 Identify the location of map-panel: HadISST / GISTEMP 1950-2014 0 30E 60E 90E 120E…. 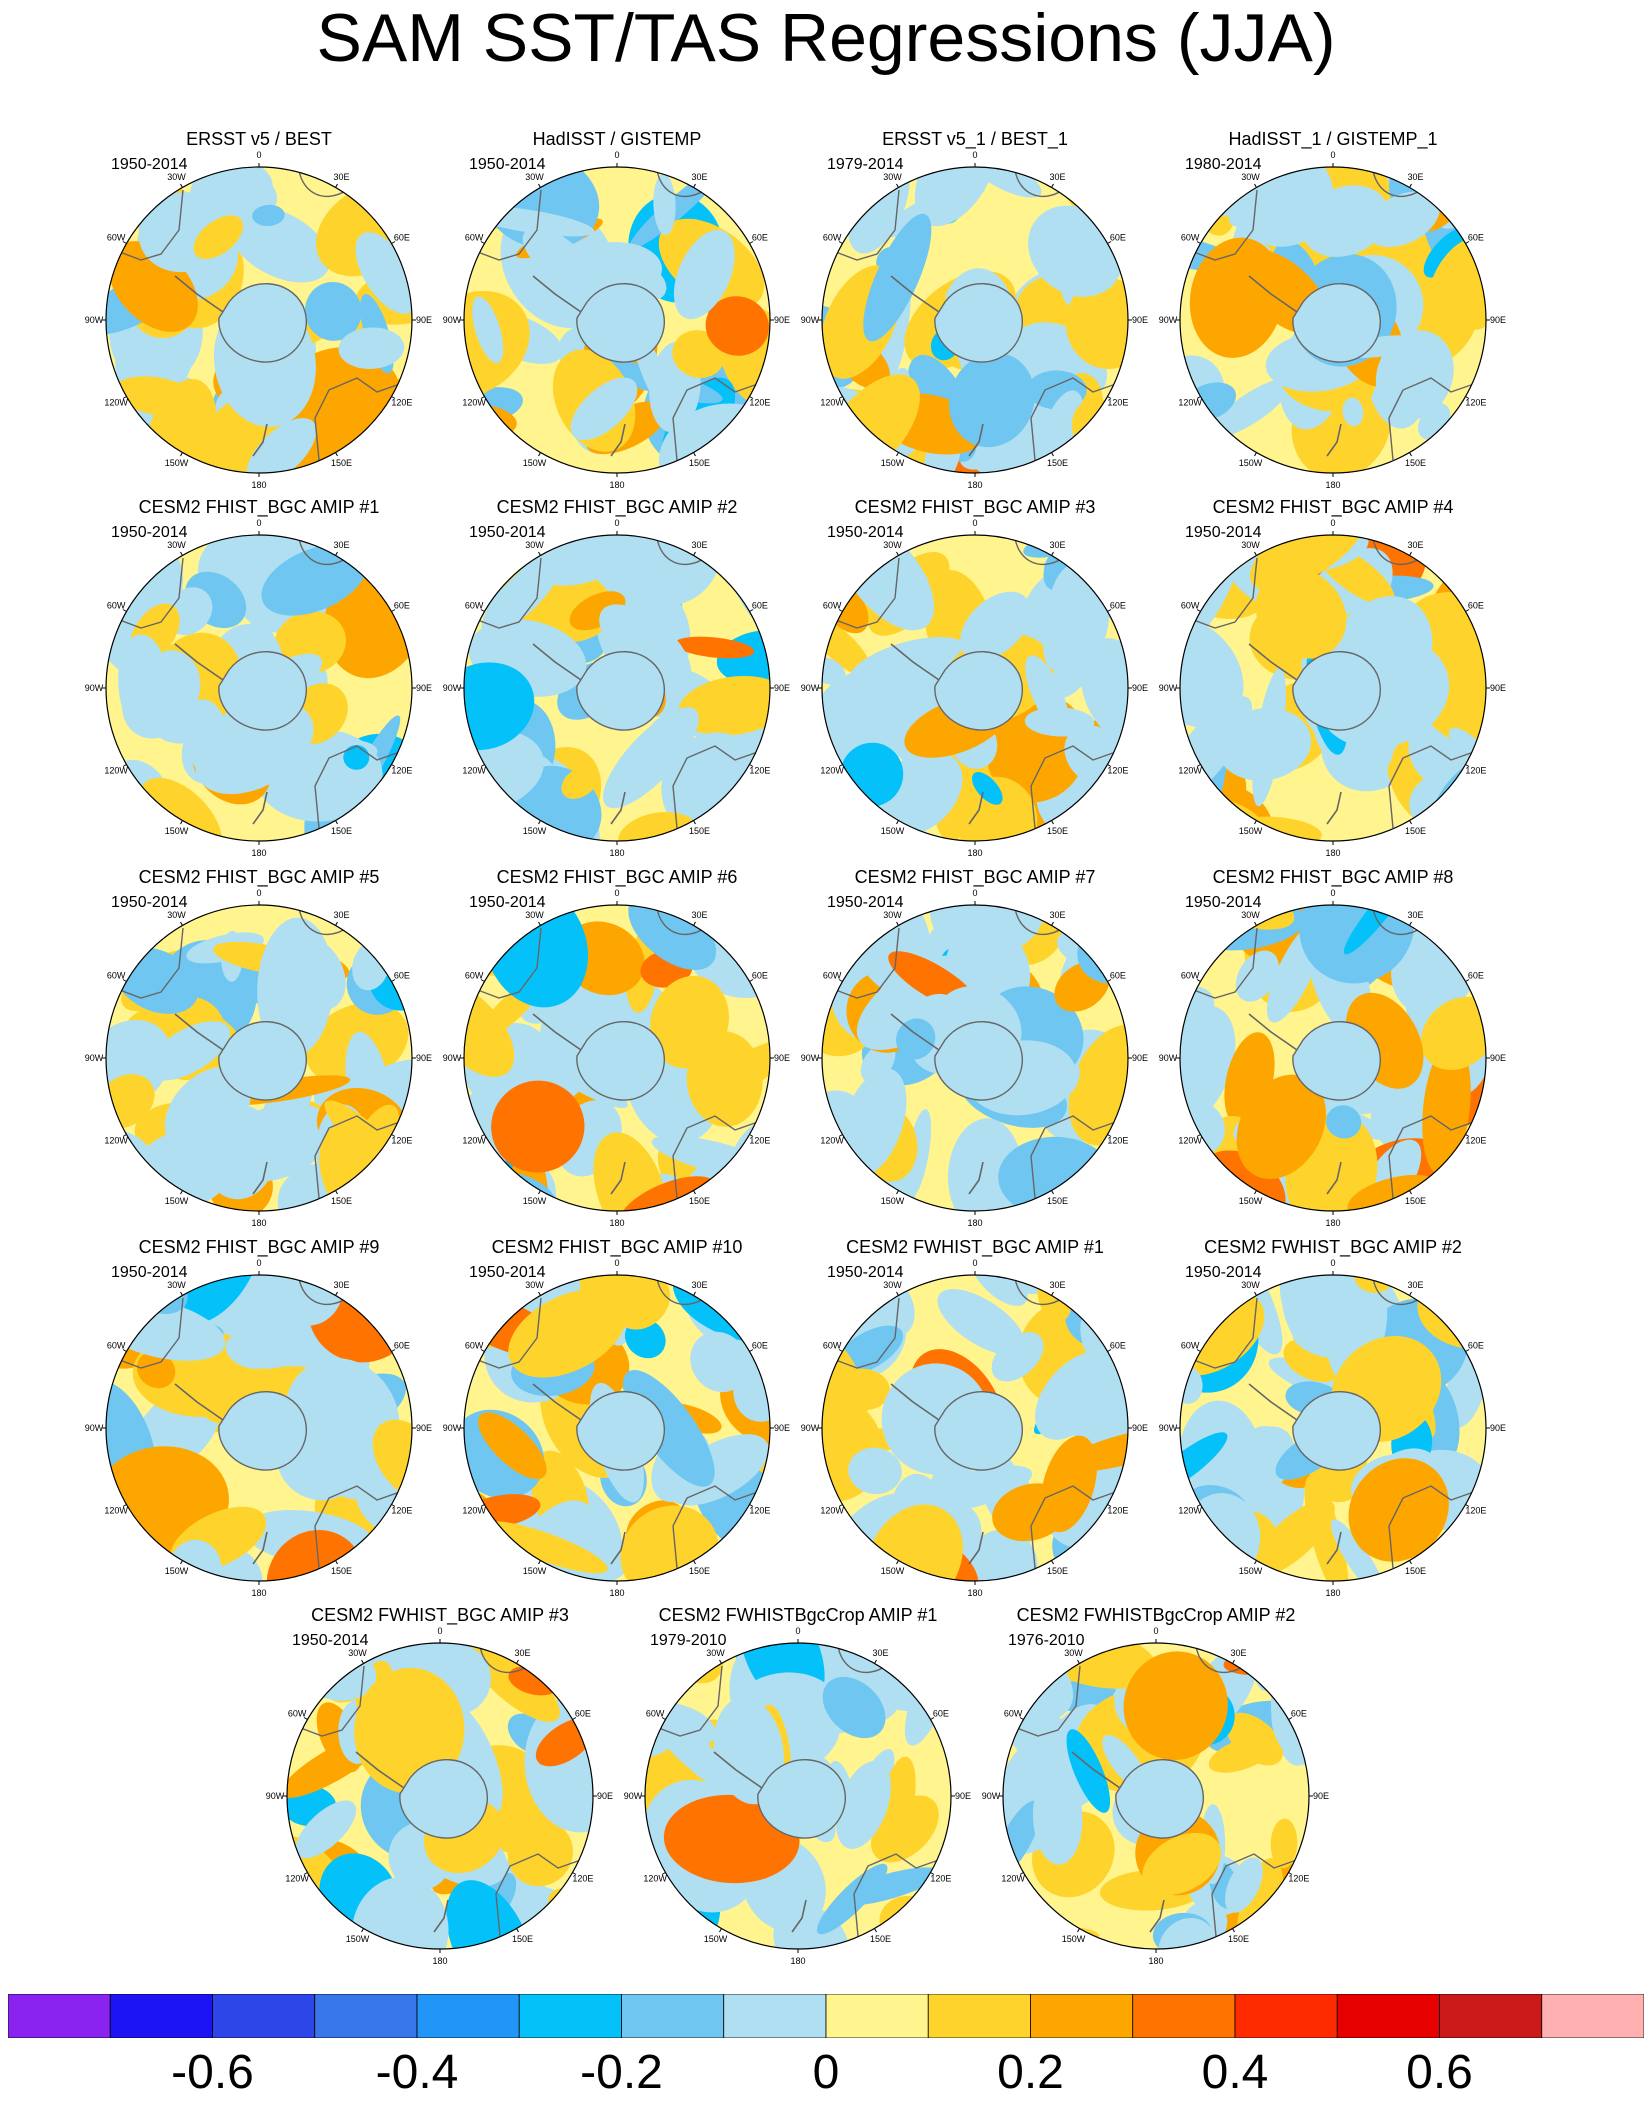
(617, 313).